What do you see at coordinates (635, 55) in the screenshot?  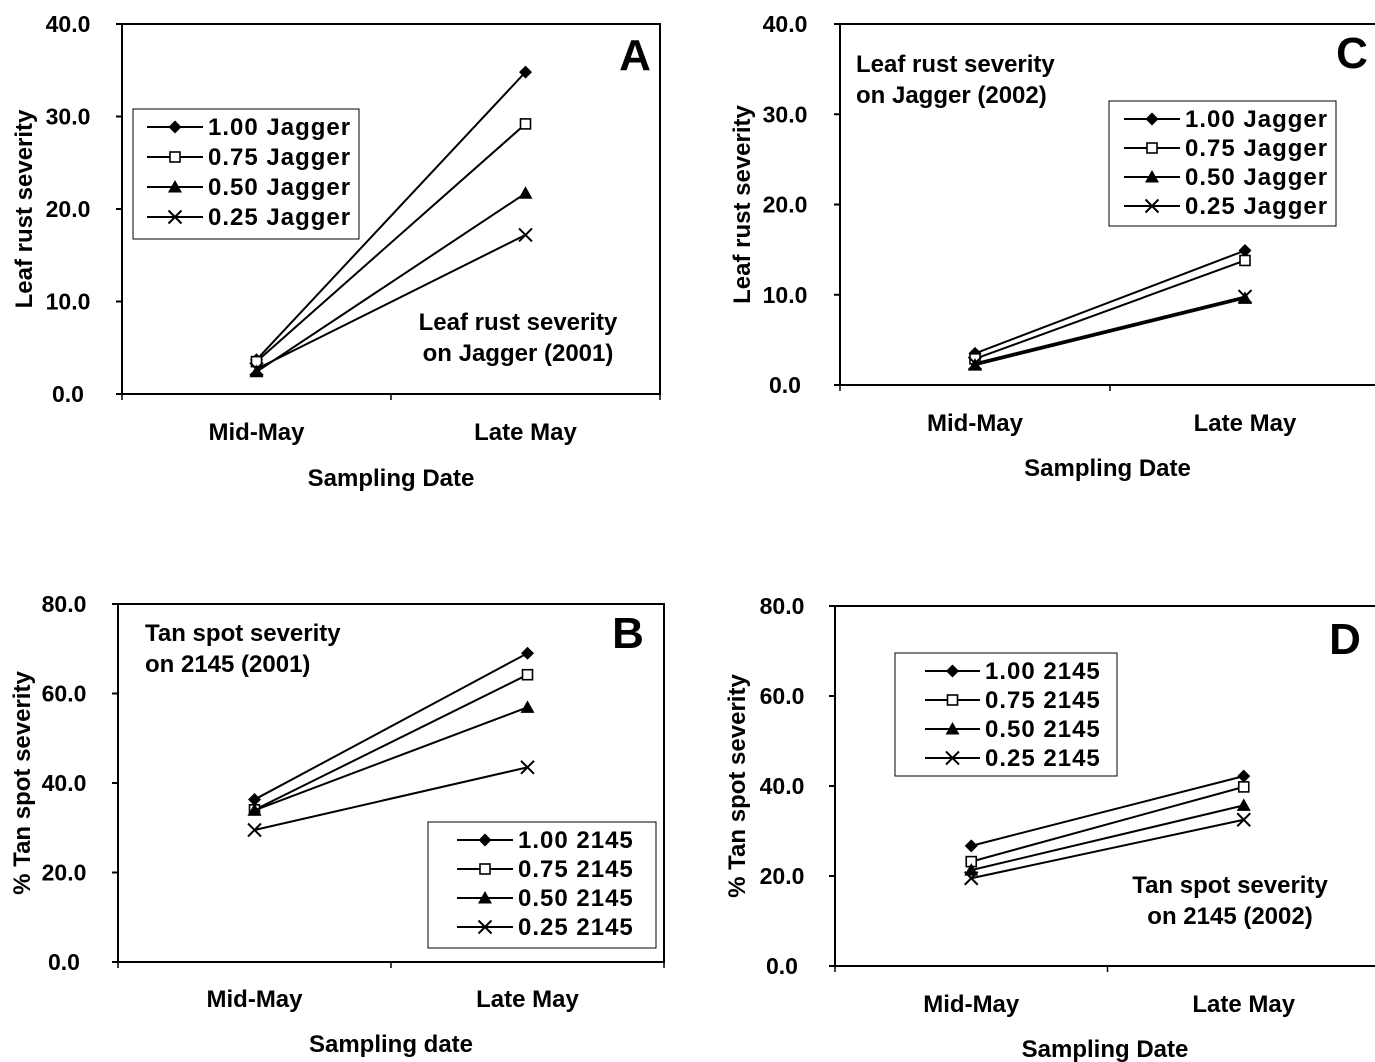 I see `panel-letter: A` at bounding box center [635, 55].